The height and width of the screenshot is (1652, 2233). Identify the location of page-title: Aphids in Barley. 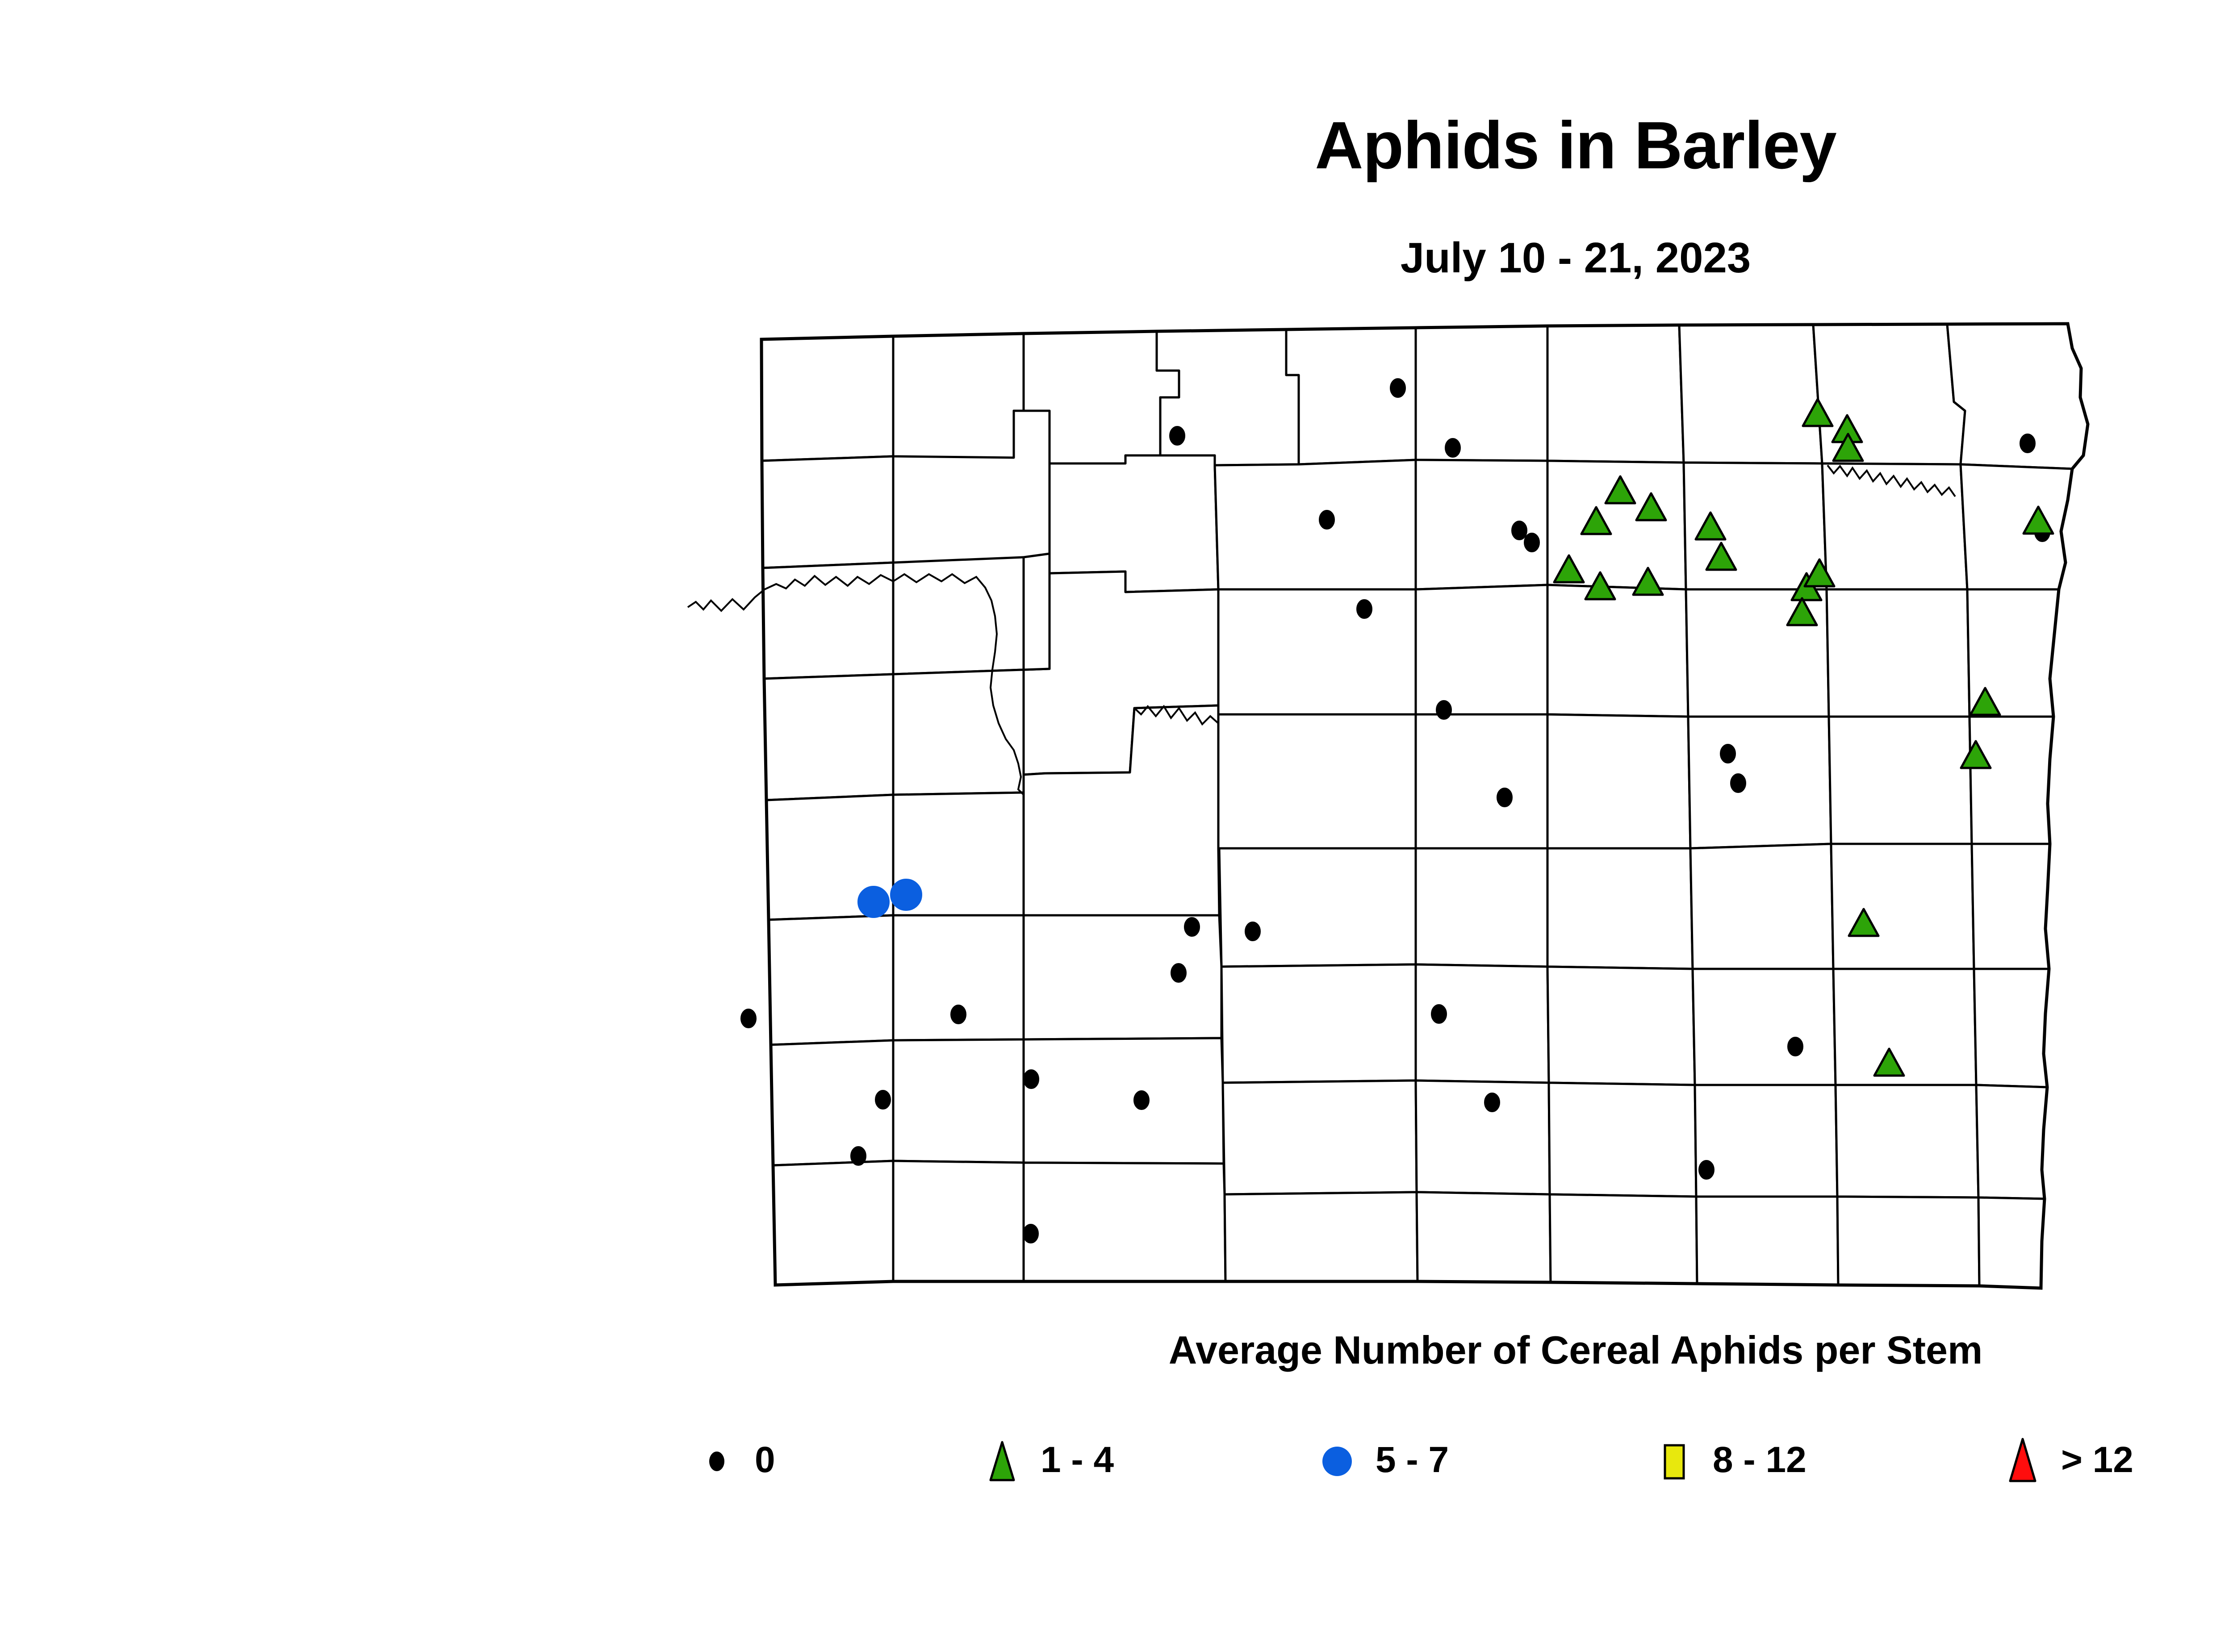
(1576, 145).